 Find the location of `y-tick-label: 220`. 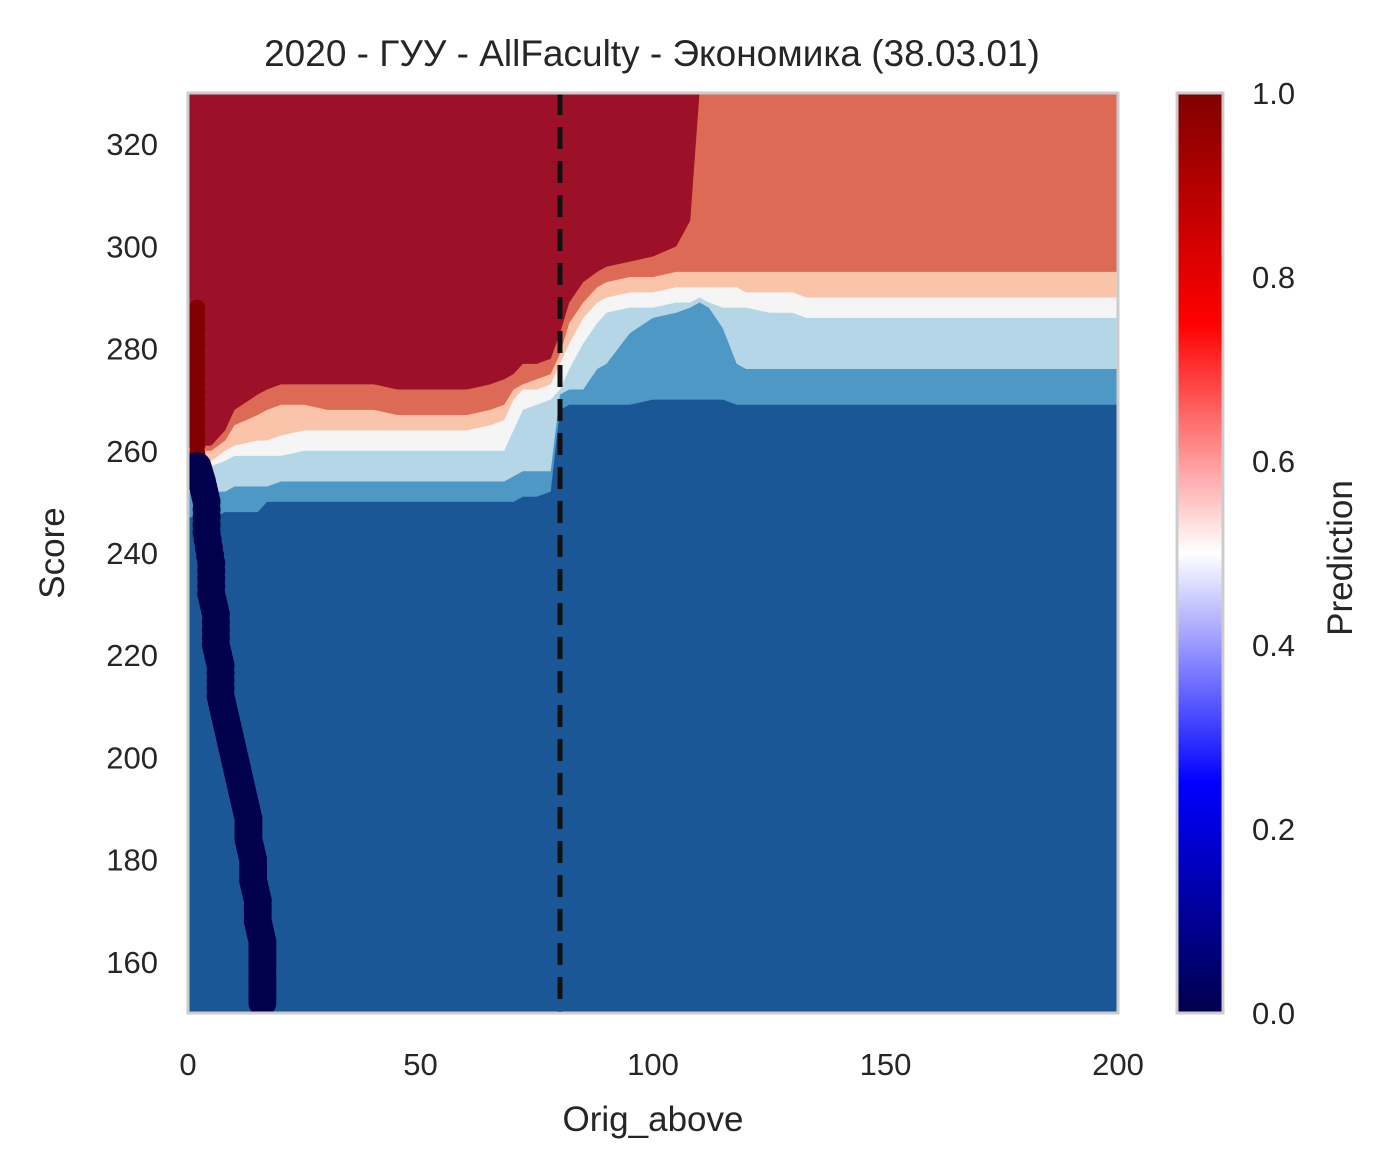

y-tick-label: 220 is located at coordinates (132, 655).